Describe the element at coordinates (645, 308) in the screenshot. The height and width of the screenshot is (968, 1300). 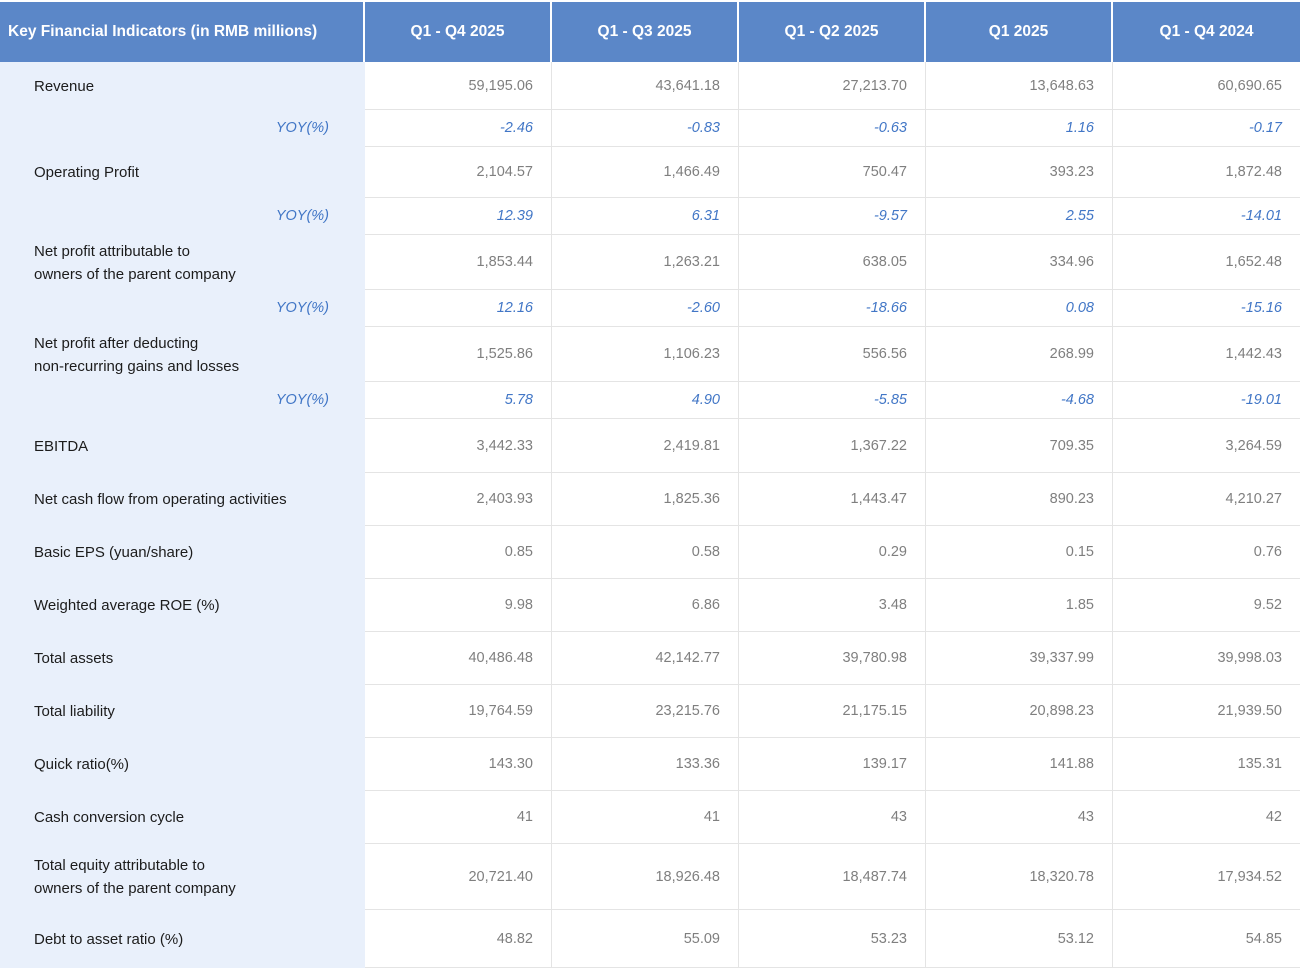
I see `yoy-value-cell: -2.60` at that location.